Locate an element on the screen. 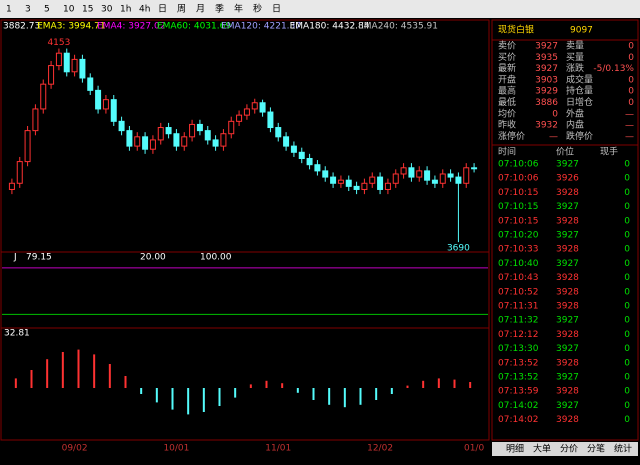 Image resolution: width=640 pixels, height=465 pixels. quote-label: 内盘 is located at coordinates (575, 125).